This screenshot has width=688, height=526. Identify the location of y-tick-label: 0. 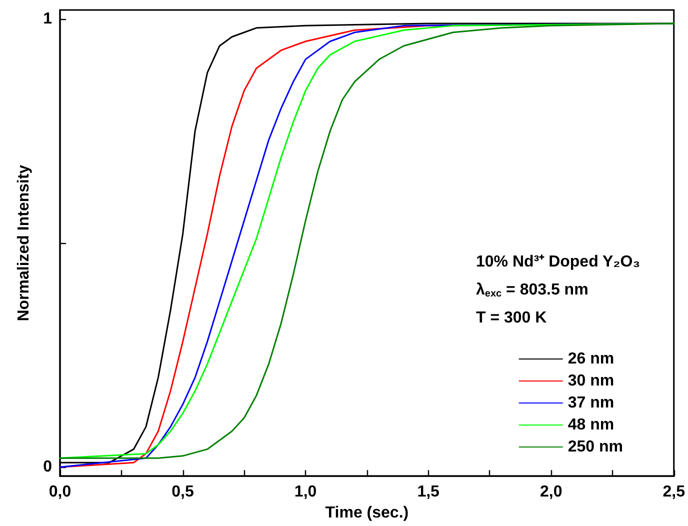
(47, 467).